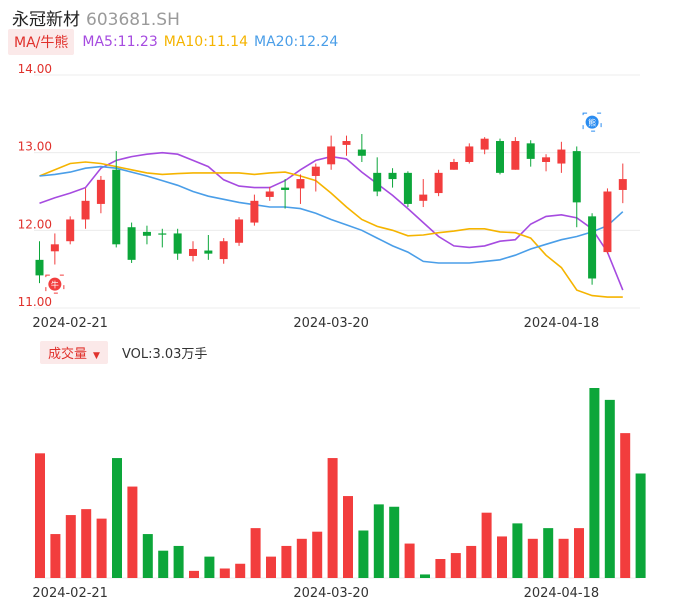 The image size is (686, 606). Describe the element at coordinates (296, 42) in the screenshot. I see `ma20-legend-text: MA20:12.24` at that location.